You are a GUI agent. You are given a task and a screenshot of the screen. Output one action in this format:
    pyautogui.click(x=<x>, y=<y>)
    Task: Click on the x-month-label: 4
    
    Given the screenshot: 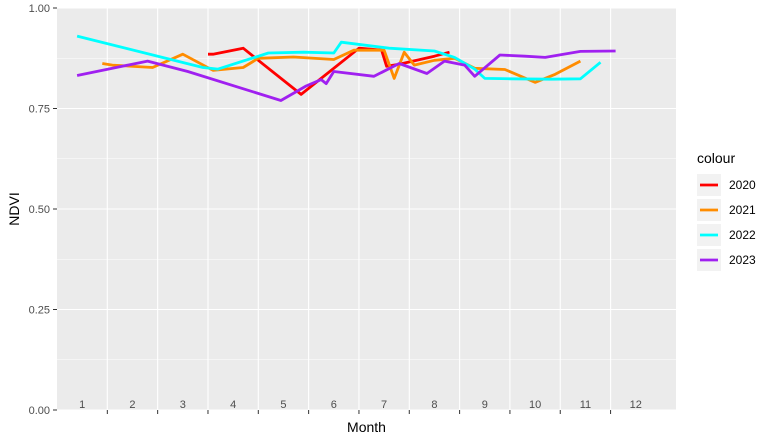 What is the action you would take?
    pyautogui.click(x=233, y=405)
    